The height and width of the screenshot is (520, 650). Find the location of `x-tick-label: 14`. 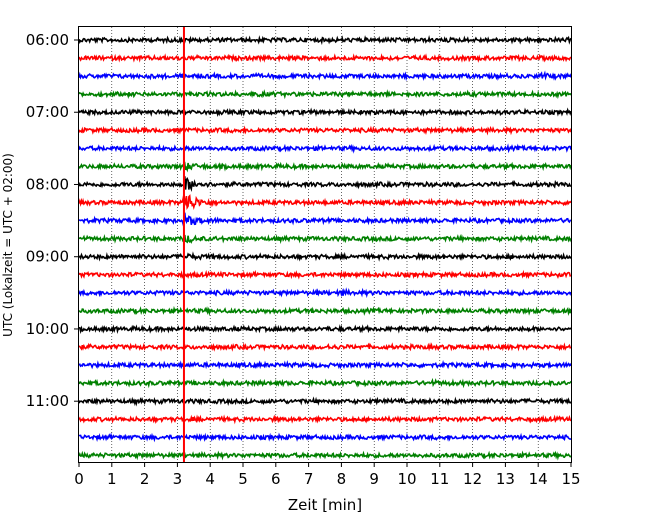

x-tick-label: 14 is located at coordinates (538, 479).